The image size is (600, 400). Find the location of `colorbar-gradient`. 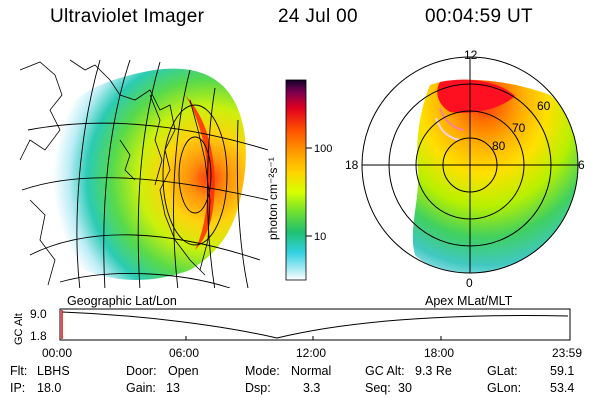

colorbar-gradient is located at coordinates (296, 180).